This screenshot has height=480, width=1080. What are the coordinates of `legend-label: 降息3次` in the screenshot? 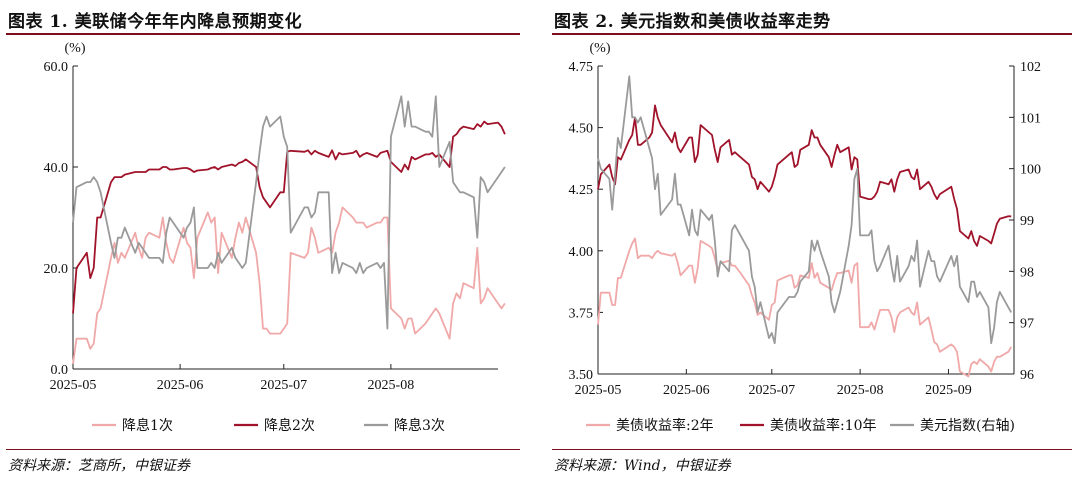 It's located at (419, 425).